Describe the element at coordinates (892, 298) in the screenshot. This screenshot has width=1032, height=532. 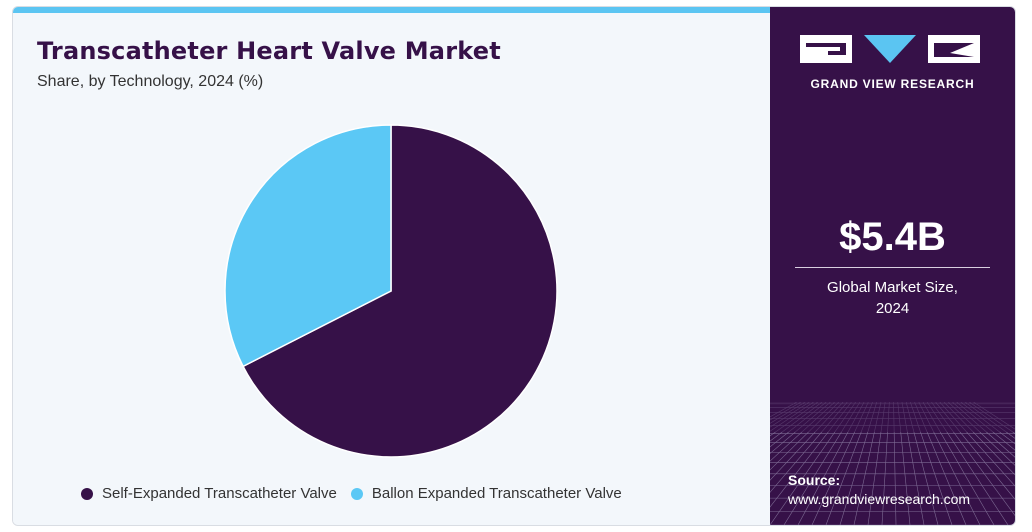
I see `market-size-label: Global Market Size, 2024` at that location.